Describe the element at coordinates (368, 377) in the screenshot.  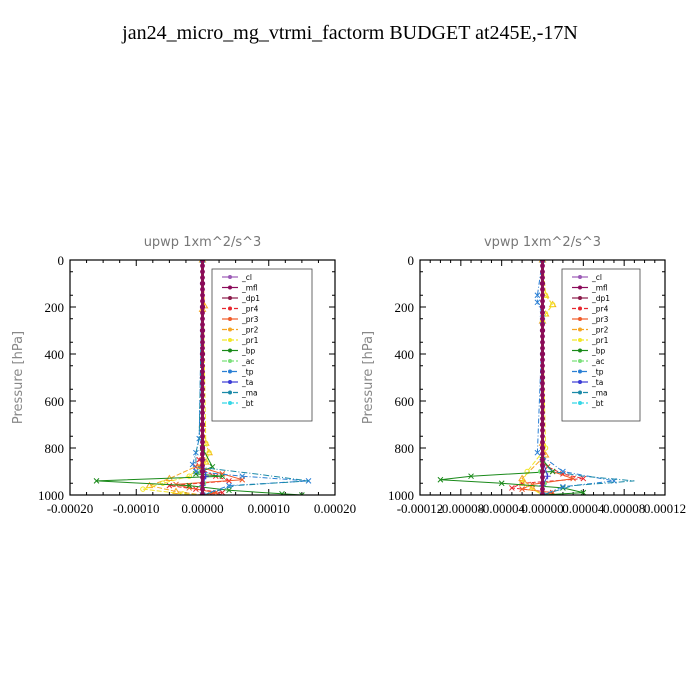
I see `y-axis-label: Pressure [hPa]` at that location.